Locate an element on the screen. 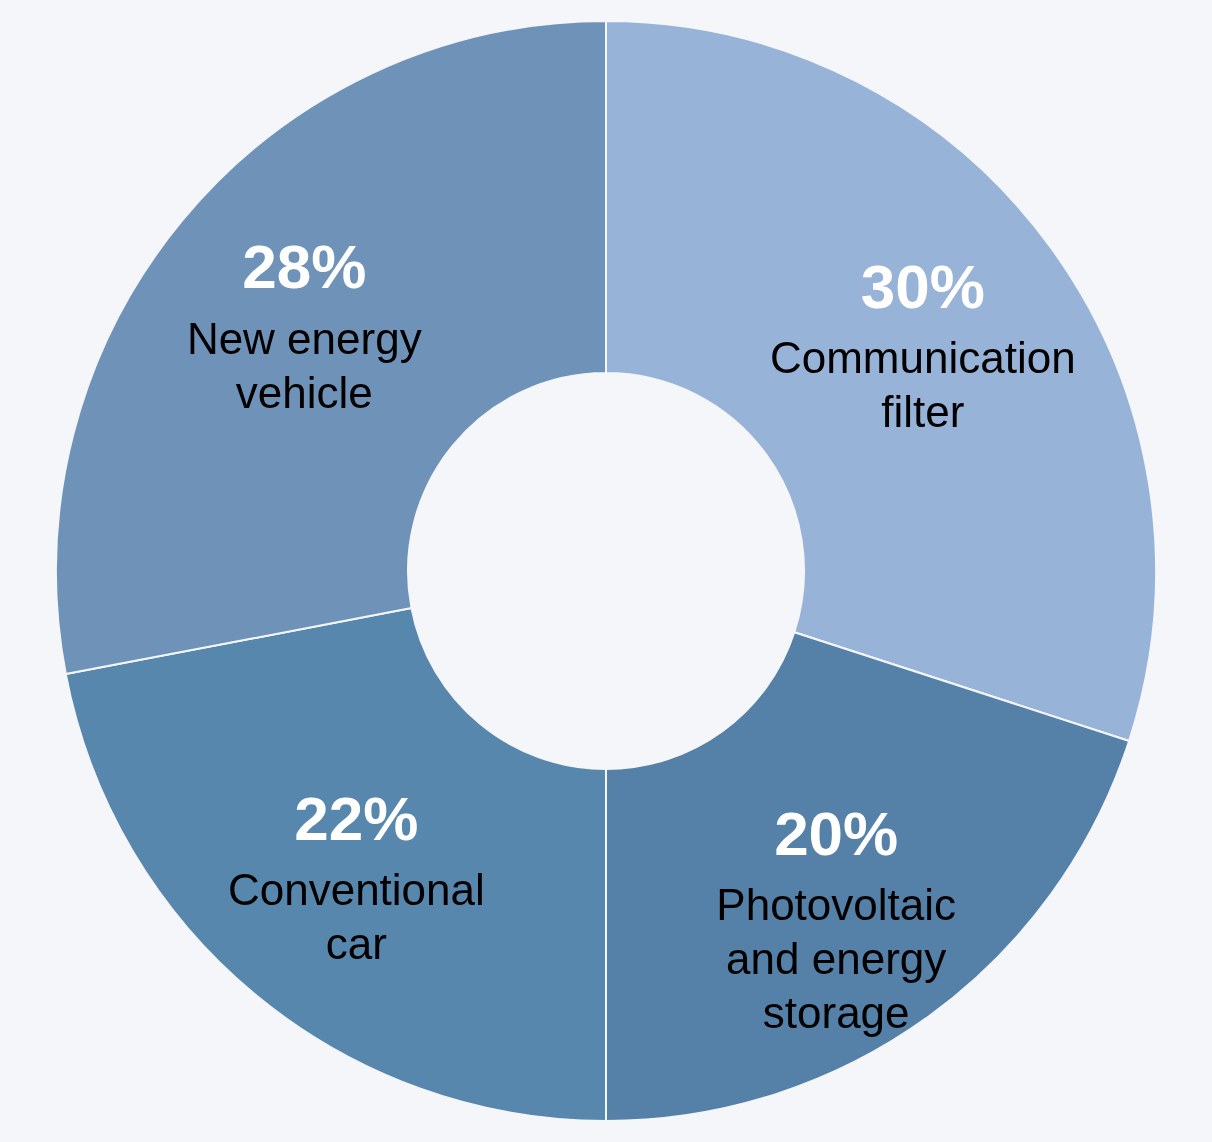 The image size is (1212, 1142). data-label: 22% is located at coordinates (356, 818).